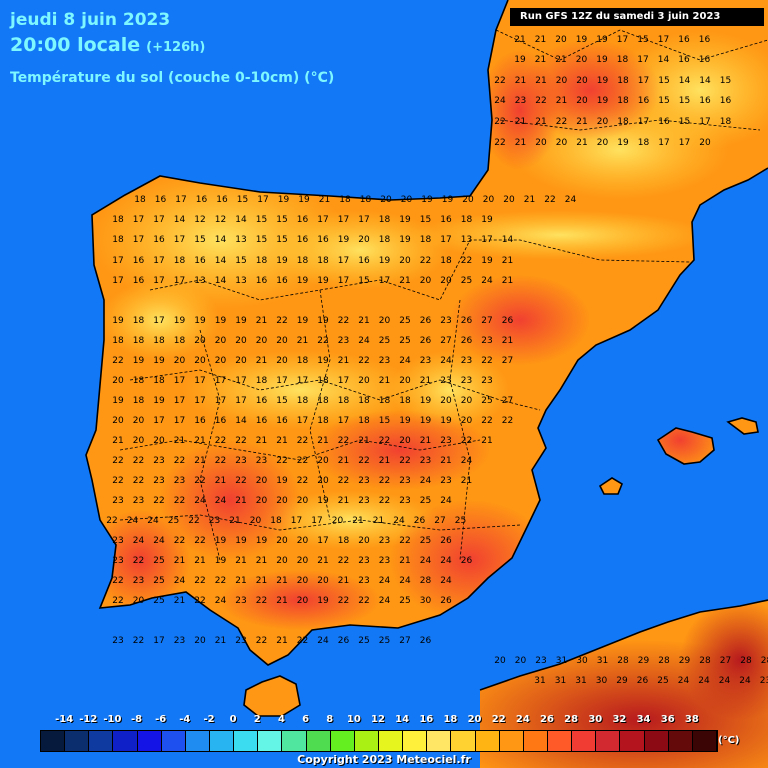 Image resolution: width=768 pixels, height=768 pixels. What do you see at coordinates (691, 719) in the screenshot?
I see `legend-label: 38` at bounding box center [691, 719].